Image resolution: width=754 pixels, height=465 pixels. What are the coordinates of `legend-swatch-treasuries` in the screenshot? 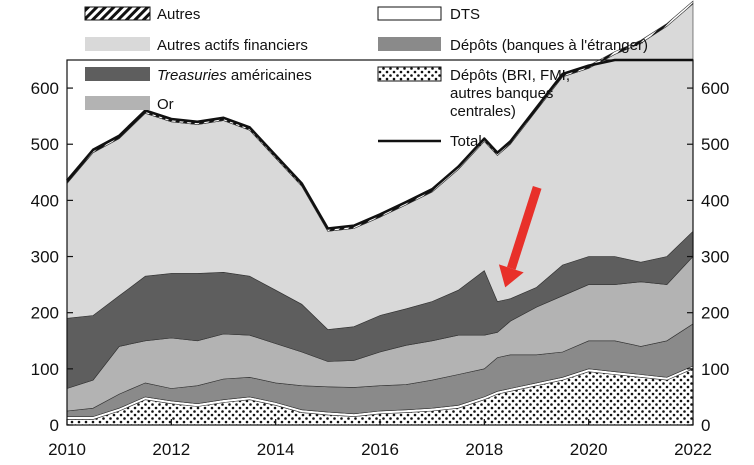 It's located at (117, 74).